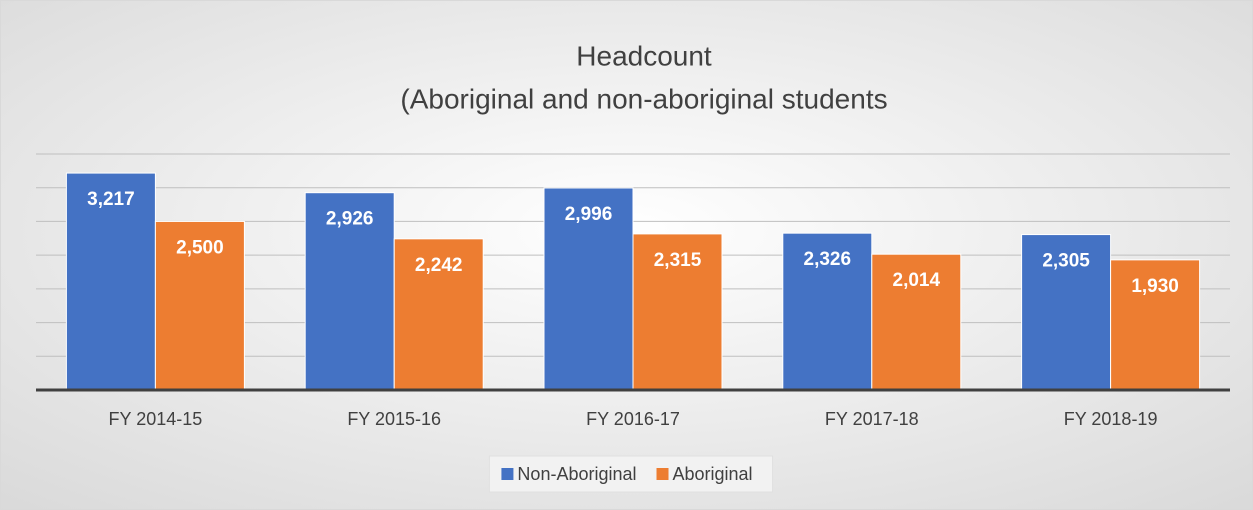  I want to click on data-label: 1,930, so click(1155, 286).